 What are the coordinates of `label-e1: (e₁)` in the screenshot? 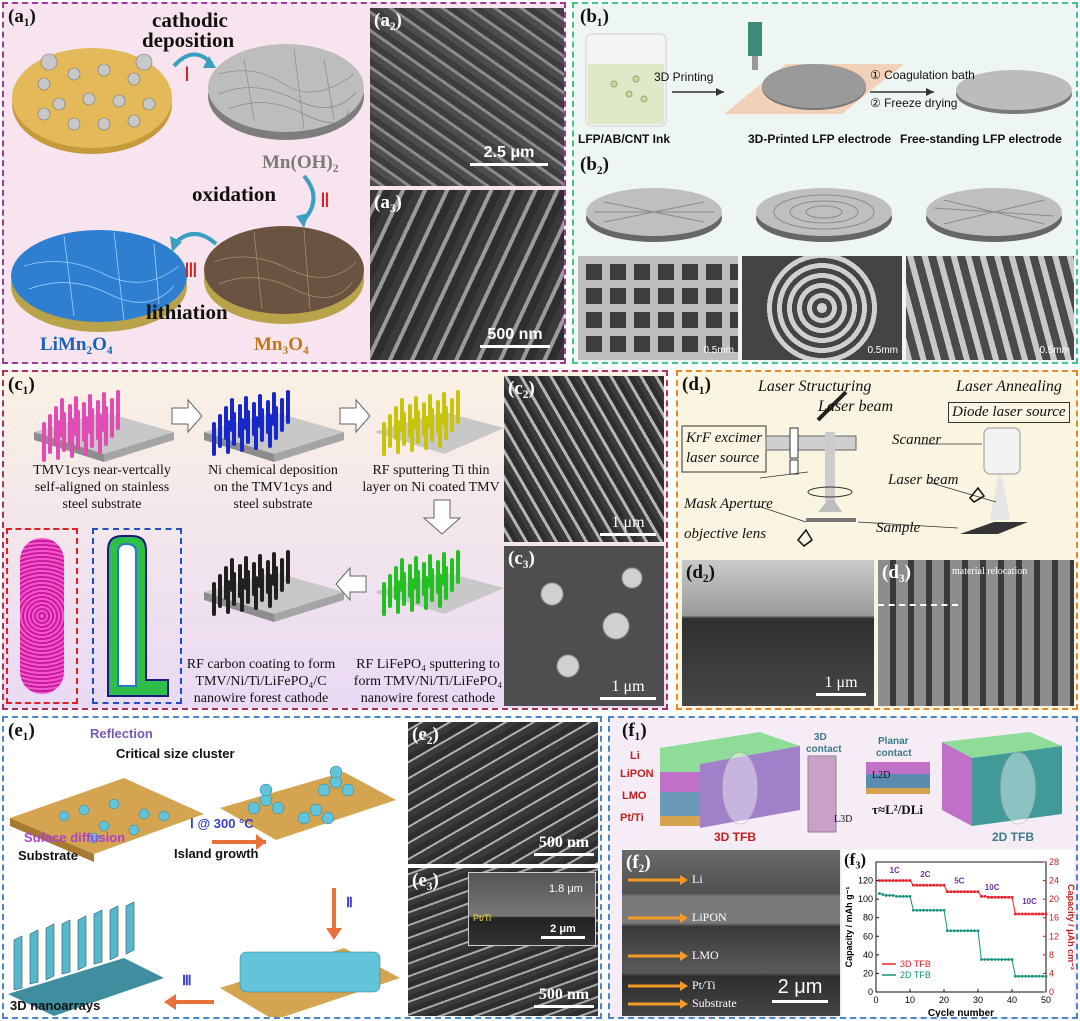 It's located at (21, 730).